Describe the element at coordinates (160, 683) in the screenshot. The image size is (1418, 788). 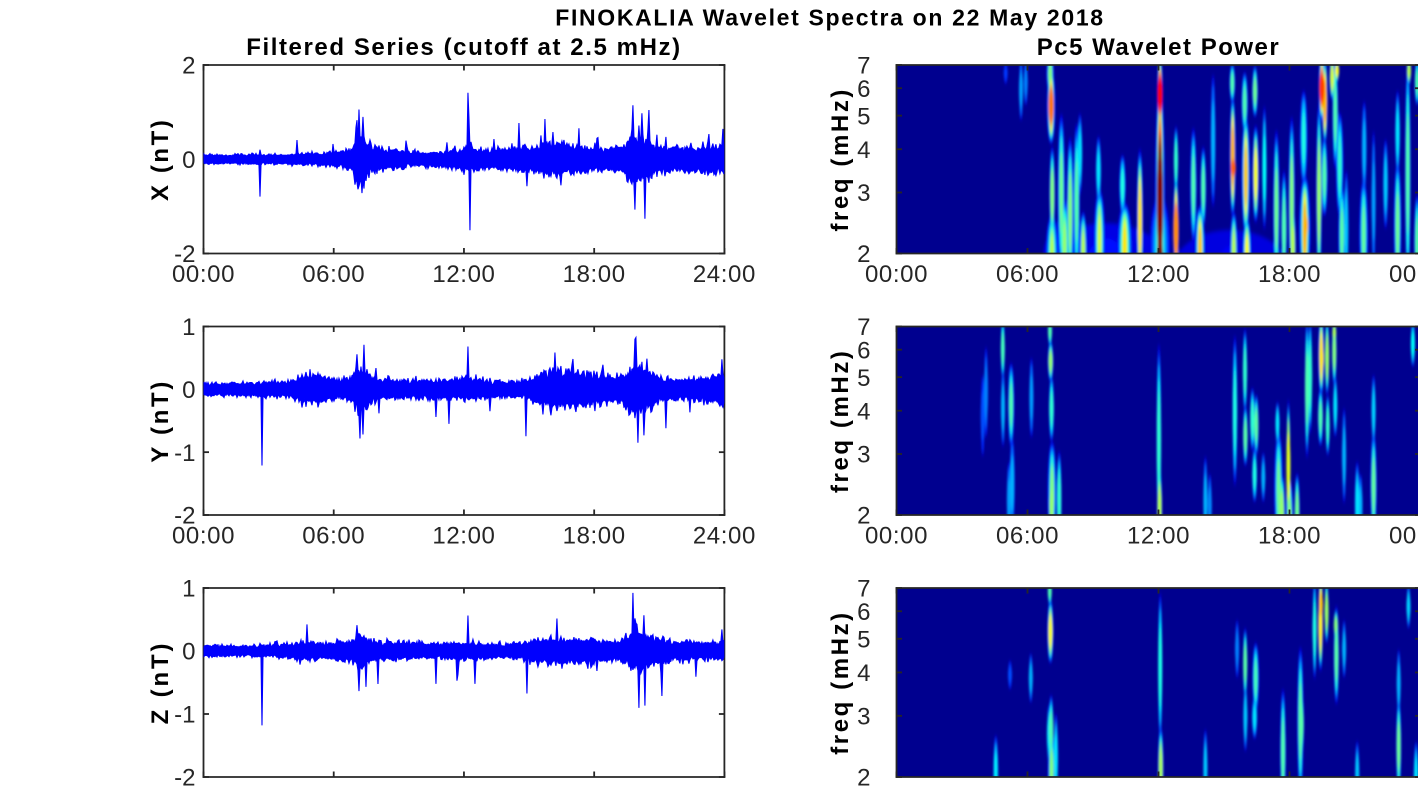
I see `svg-text: Z (nT)` at that location.